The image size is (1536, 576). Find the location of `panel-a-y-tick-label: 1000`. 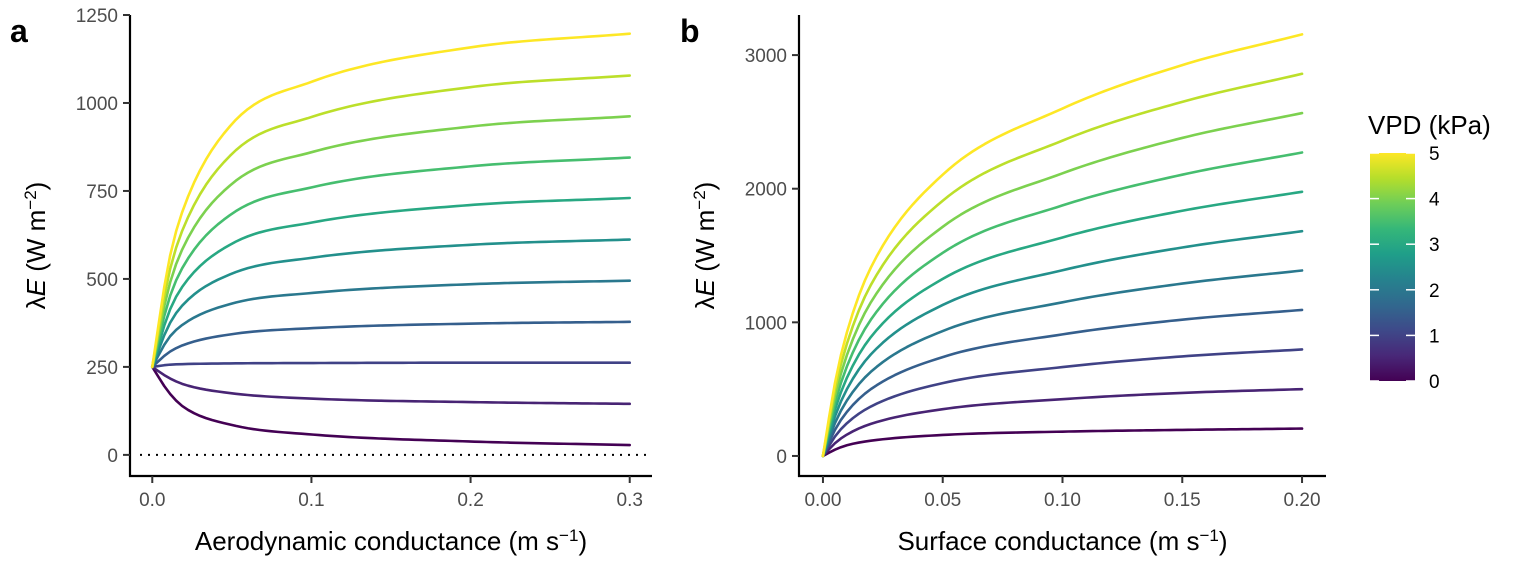

panel-a-y-tick-label: 1000 is located at coordinates (97, 104).